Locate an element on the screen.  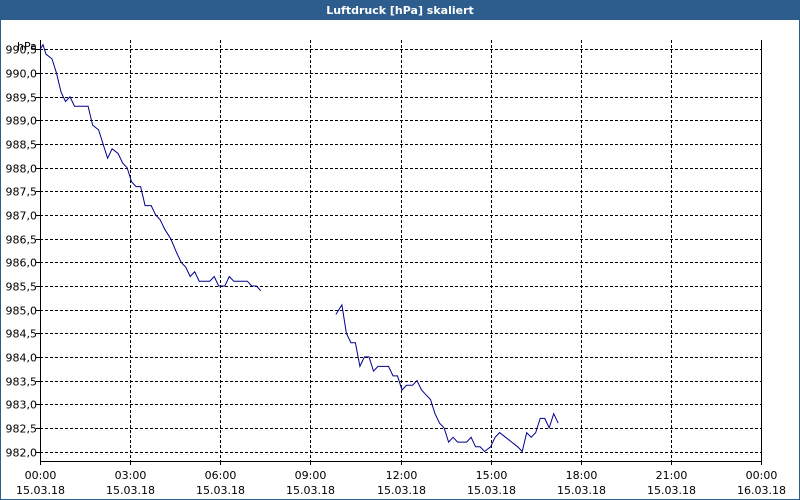
y-tick-label: 986,5 is located at coordinates (22, 240).